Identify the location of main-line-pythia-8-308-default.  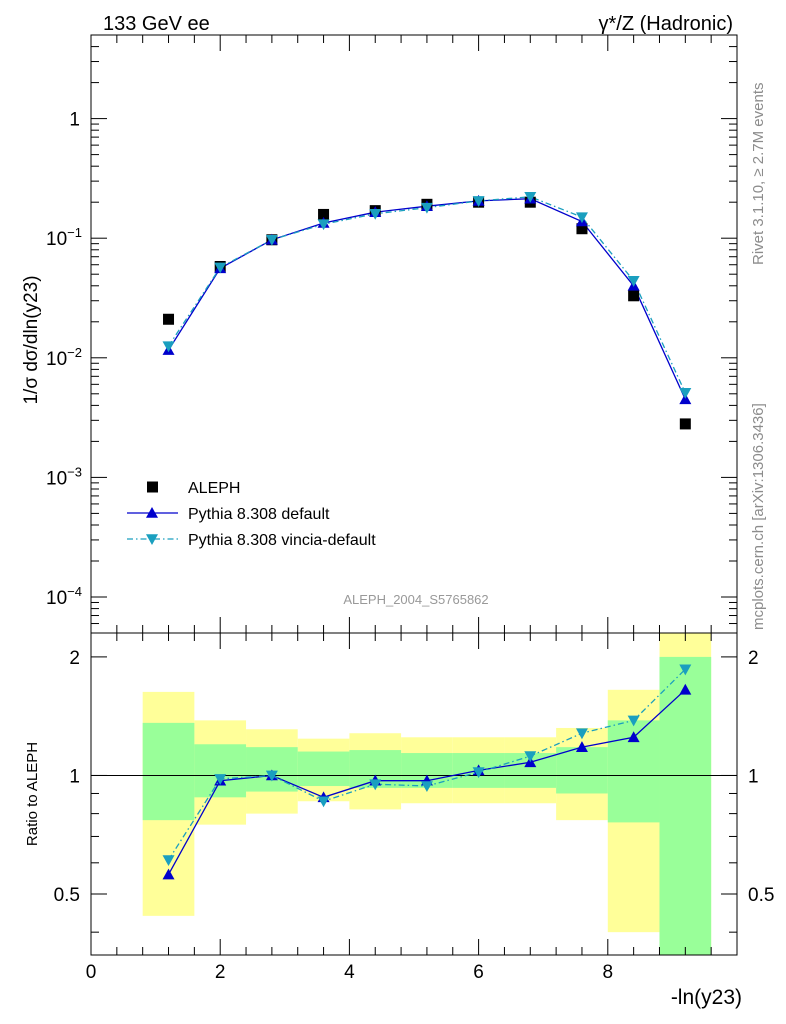
(426, 299).